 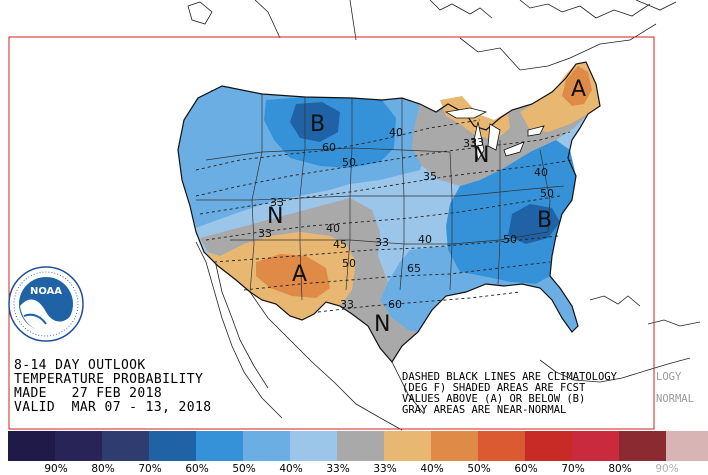 I want to click on region-letter-a-southwest: A, so click(x=300, y=274).